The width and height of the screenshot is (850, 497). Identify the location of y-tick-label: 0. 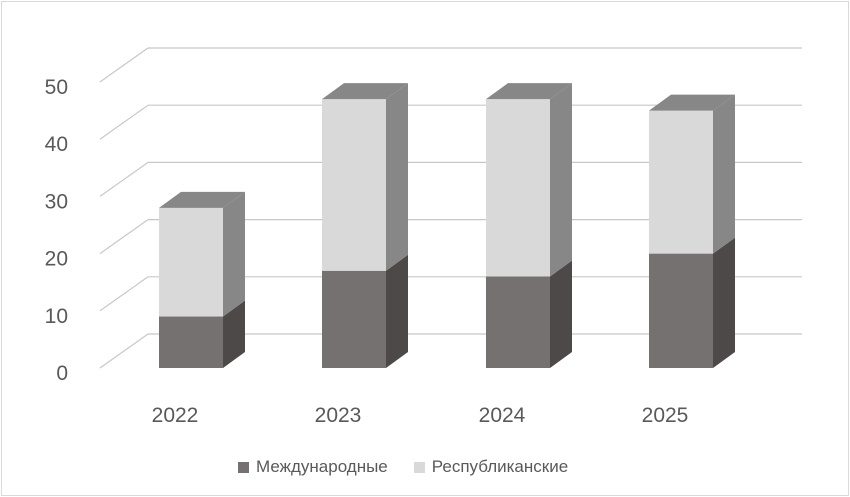
(62, 373).